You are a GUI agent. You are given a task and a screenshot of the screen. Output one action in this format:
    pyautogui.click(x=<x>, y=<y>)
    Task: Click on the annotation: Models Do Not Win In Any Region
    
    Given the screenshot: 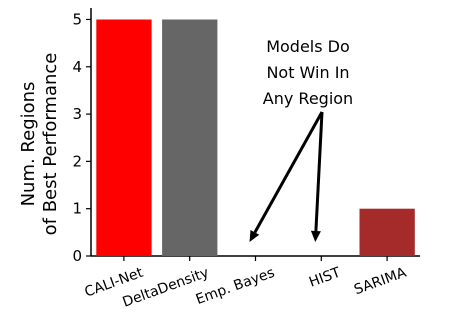 What is the action you would take?
    pyautogui.click(x=301, y=139)
    